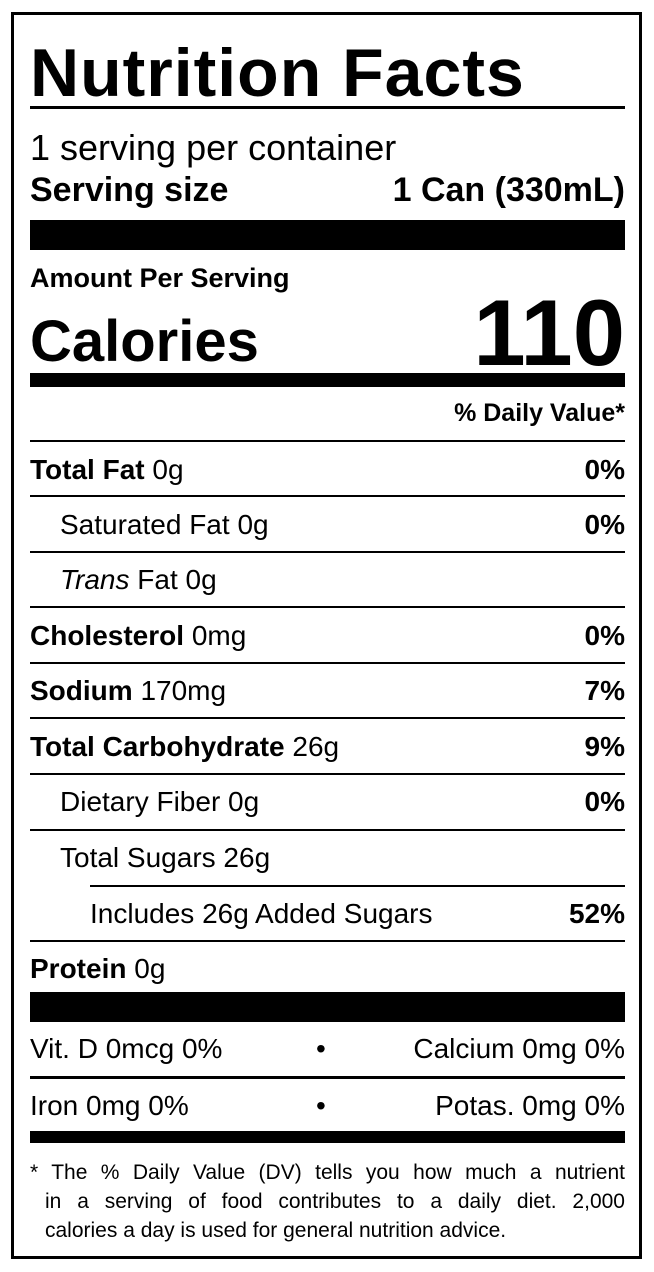  What do you see at coordinates (219, 635) in the screenshot?
I see `nutrient-amount: 0mg` at bounding box center [219, 635].